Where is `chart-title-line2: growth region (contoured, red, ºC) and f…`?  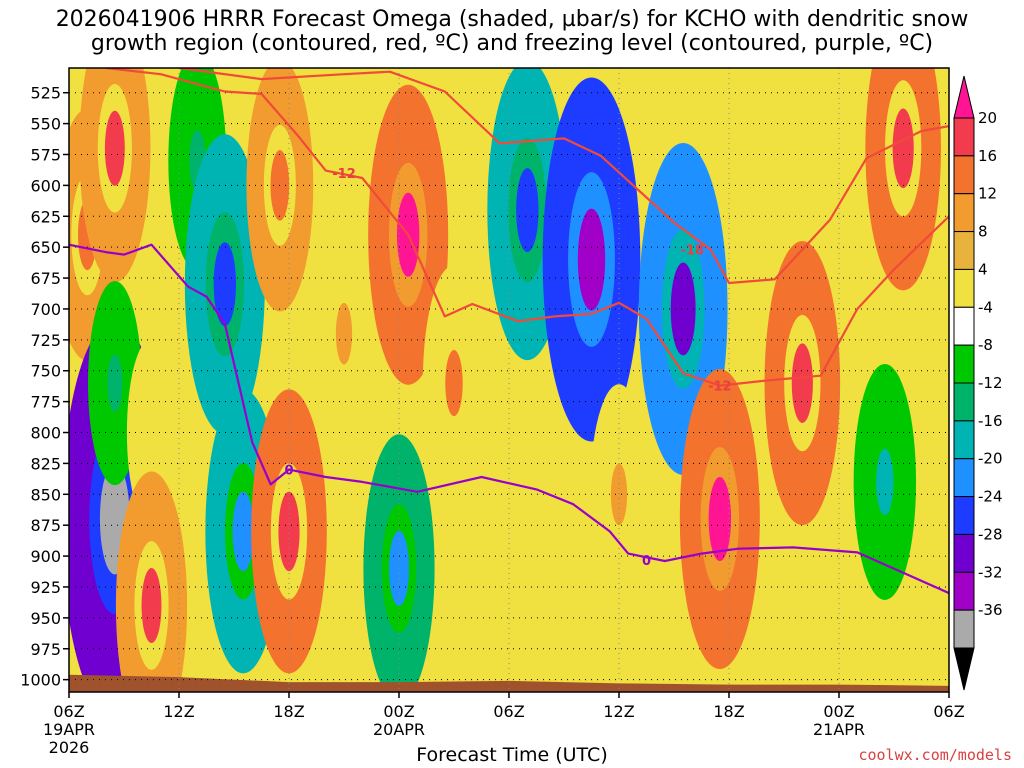 chart-title-line2: growth region (contoured, red, ºC) and f… is located at coordinates (512, 43).